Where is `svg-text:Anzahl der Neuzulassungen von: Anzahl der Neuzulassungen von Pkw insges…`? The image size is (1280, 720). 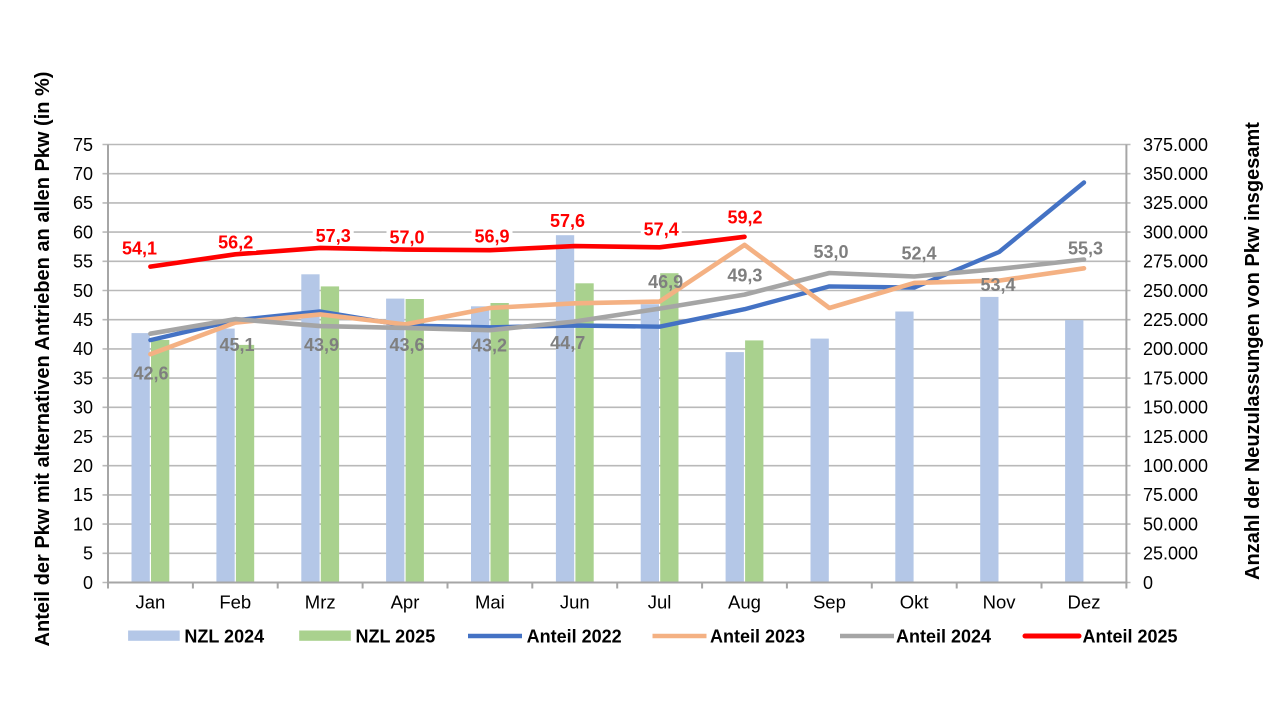
svg-text:Anzahl der Neuzulassungen von: Anzahl der Neuzulassungen von Pkw insges… is located at coordinates (1253, 351).